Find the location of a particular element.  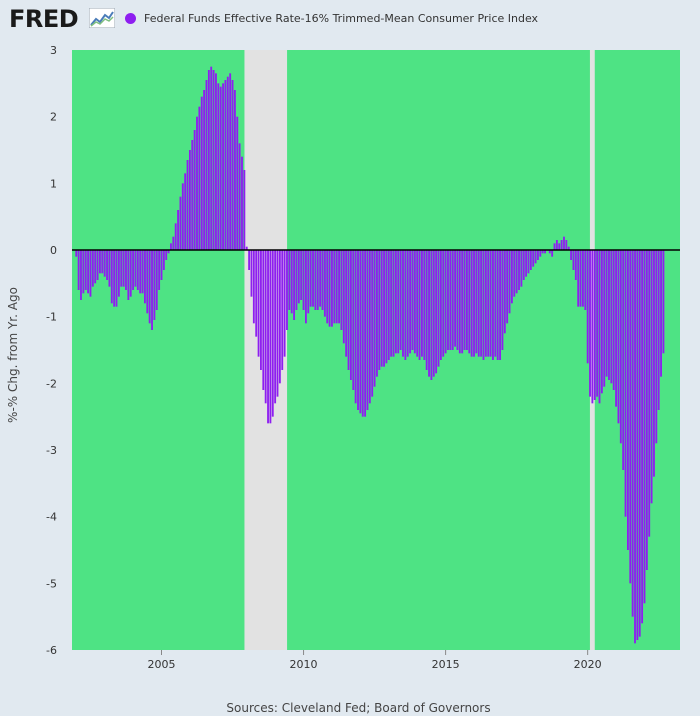

y-axis-ticks: 3 2 1 0 -1 -2 -3 -4 -5 -6 is located at coordinates (51, 350).